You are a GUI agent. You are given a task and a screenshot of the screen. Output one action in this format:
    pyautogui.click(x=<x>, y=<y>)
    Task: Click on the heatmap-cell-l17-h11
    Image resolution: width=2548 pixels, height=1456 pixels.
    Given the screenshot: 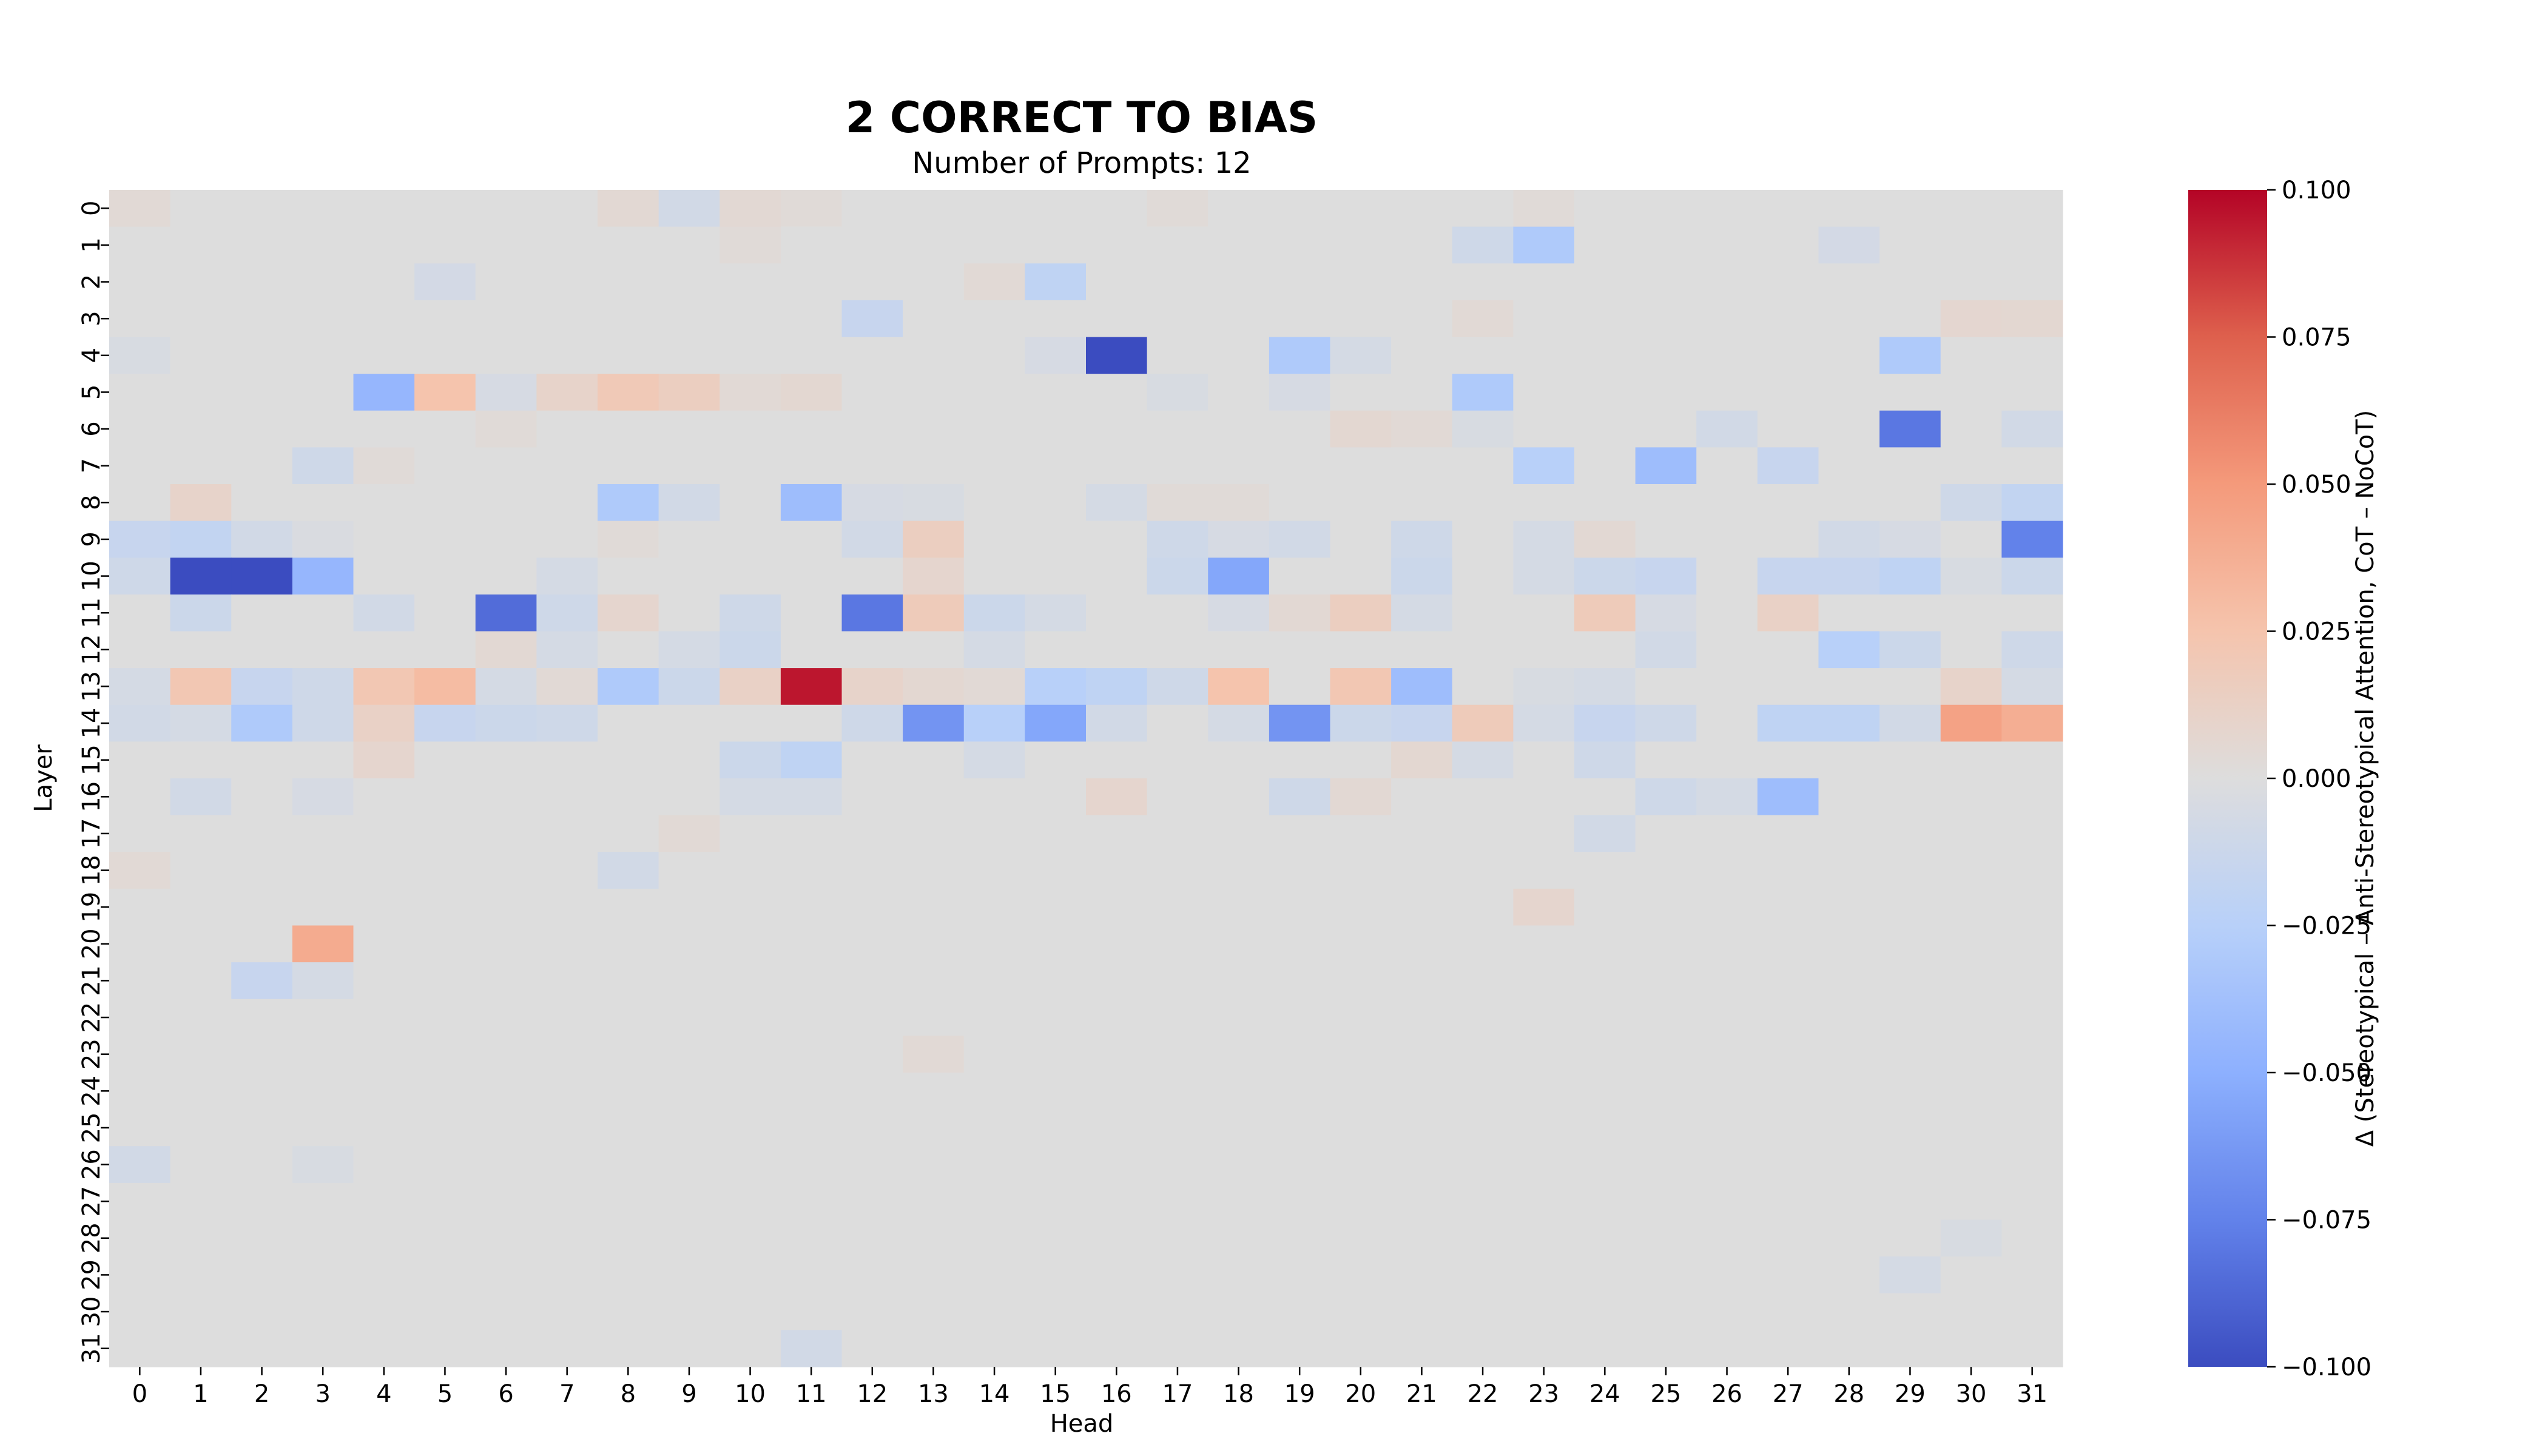 What is the action you would take?
    pyautogui.click(x=811, y=833)
    